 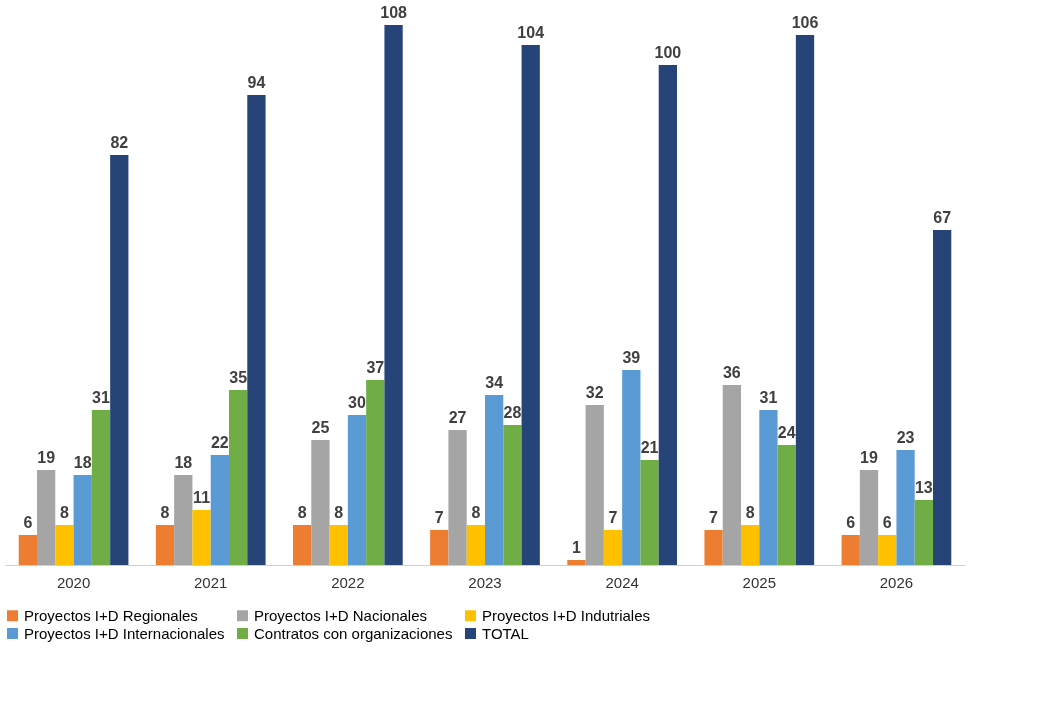 I want to click on legend-label: Proyectos I+D Regionales, so click(x=111, y=615).